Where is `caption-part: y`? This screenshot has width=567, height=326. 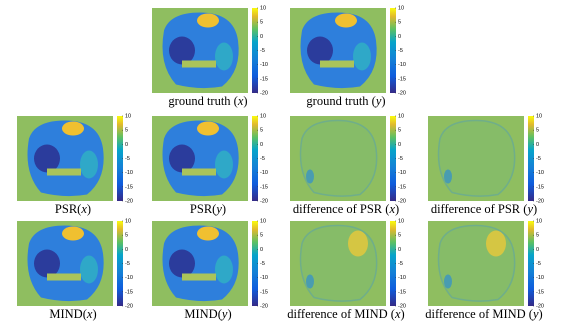
caption-part: y is located at coordinates (535, 314).